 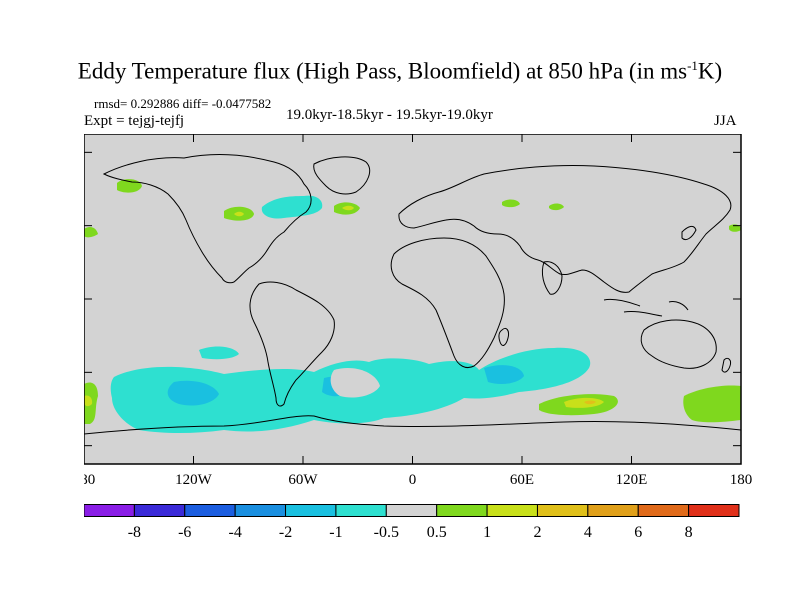 What do you see at coordinates (355, 382) in the screenshot?
I see `anomaly-gap` at bounding box center [355, 382].